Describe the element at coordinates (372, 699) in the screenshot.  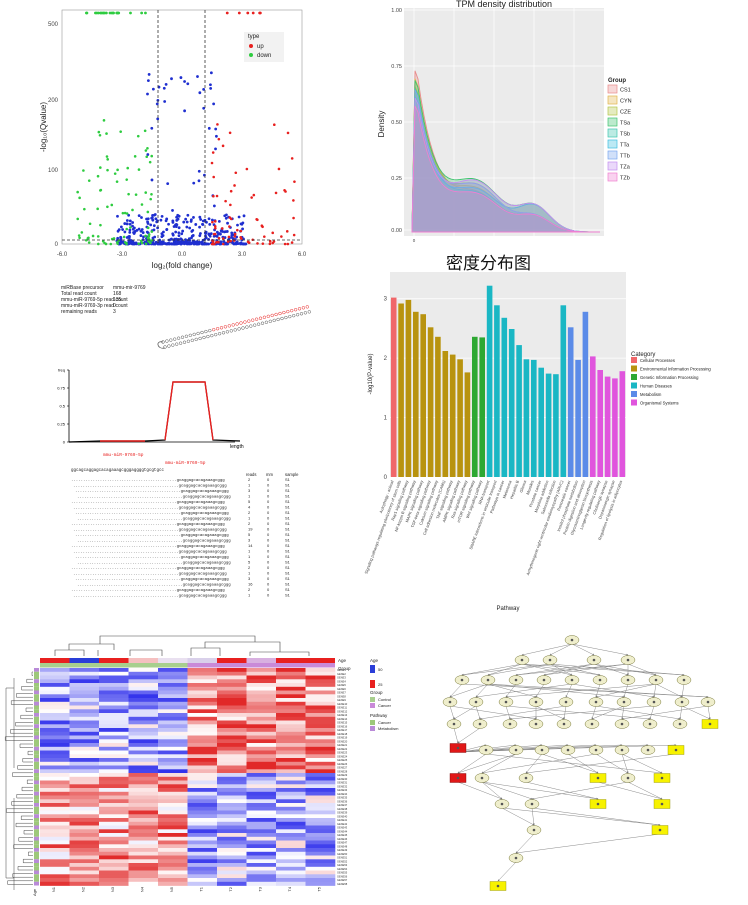
I see `heat-legend-swatch` at that location.